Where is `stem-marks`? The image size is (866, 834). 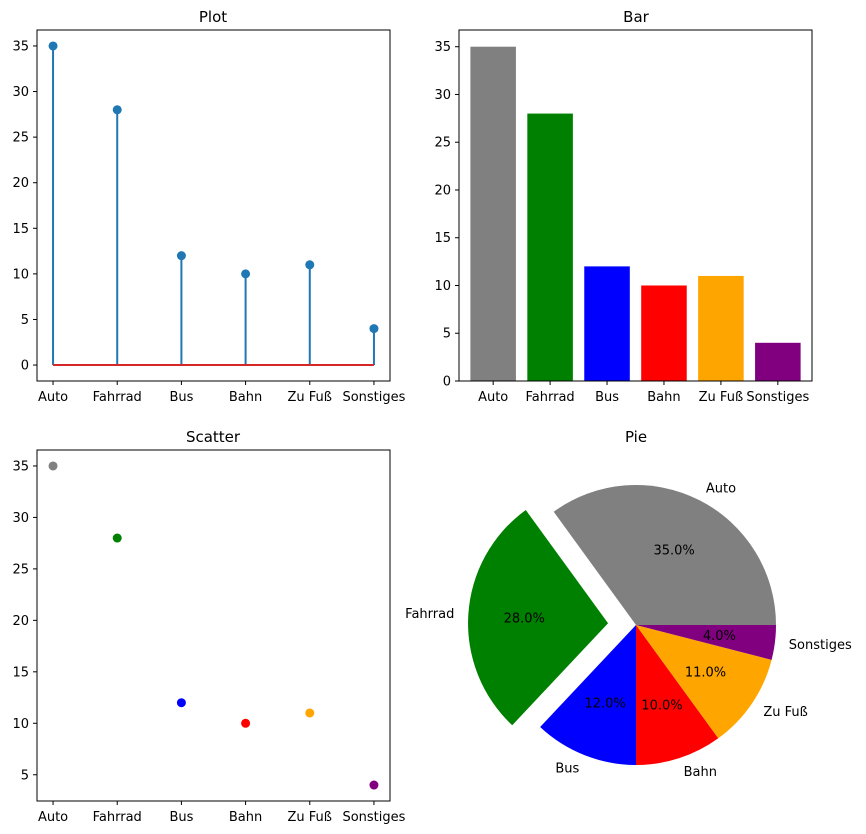 stem-marks is located at coordinates (213, 204).